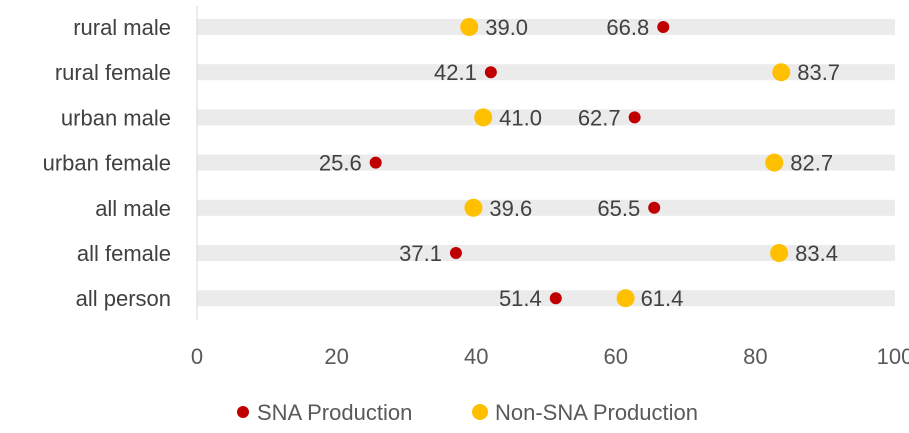  I want to click on track-all-female, so click(546, 253).